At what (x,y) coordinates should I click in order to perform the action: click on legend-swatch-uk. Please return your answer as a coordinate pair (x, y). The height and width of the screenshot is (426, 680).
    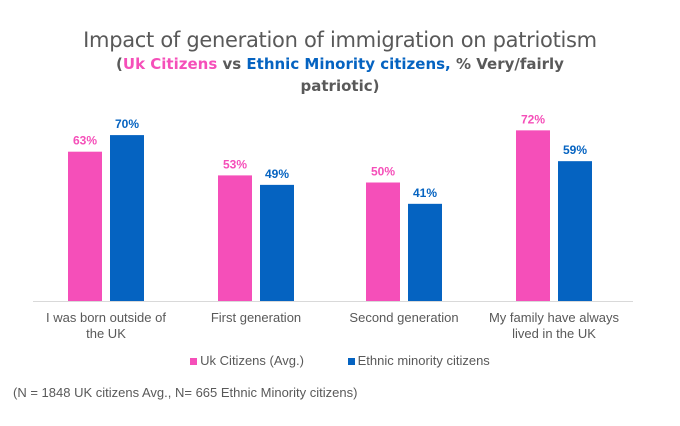
    Looking at the image, I should click on (194, 361).